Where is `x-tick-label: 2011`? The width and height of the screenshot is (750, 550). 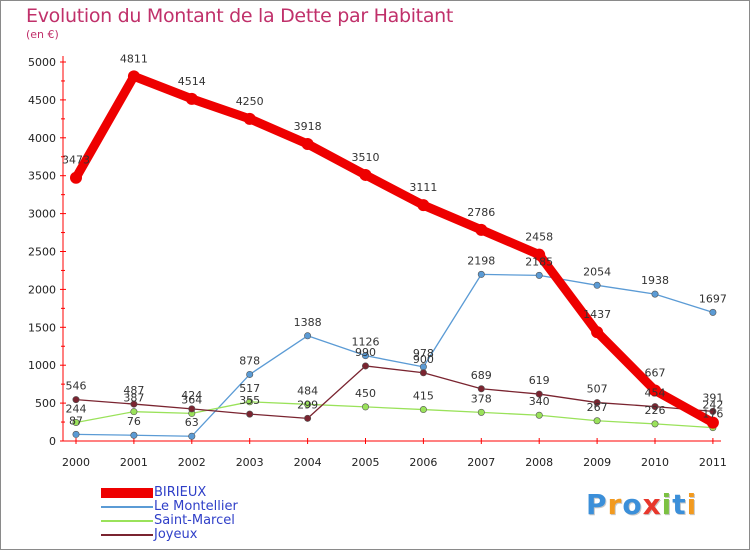
x-tick-label: 2011 is located at coordinates (713, 462).